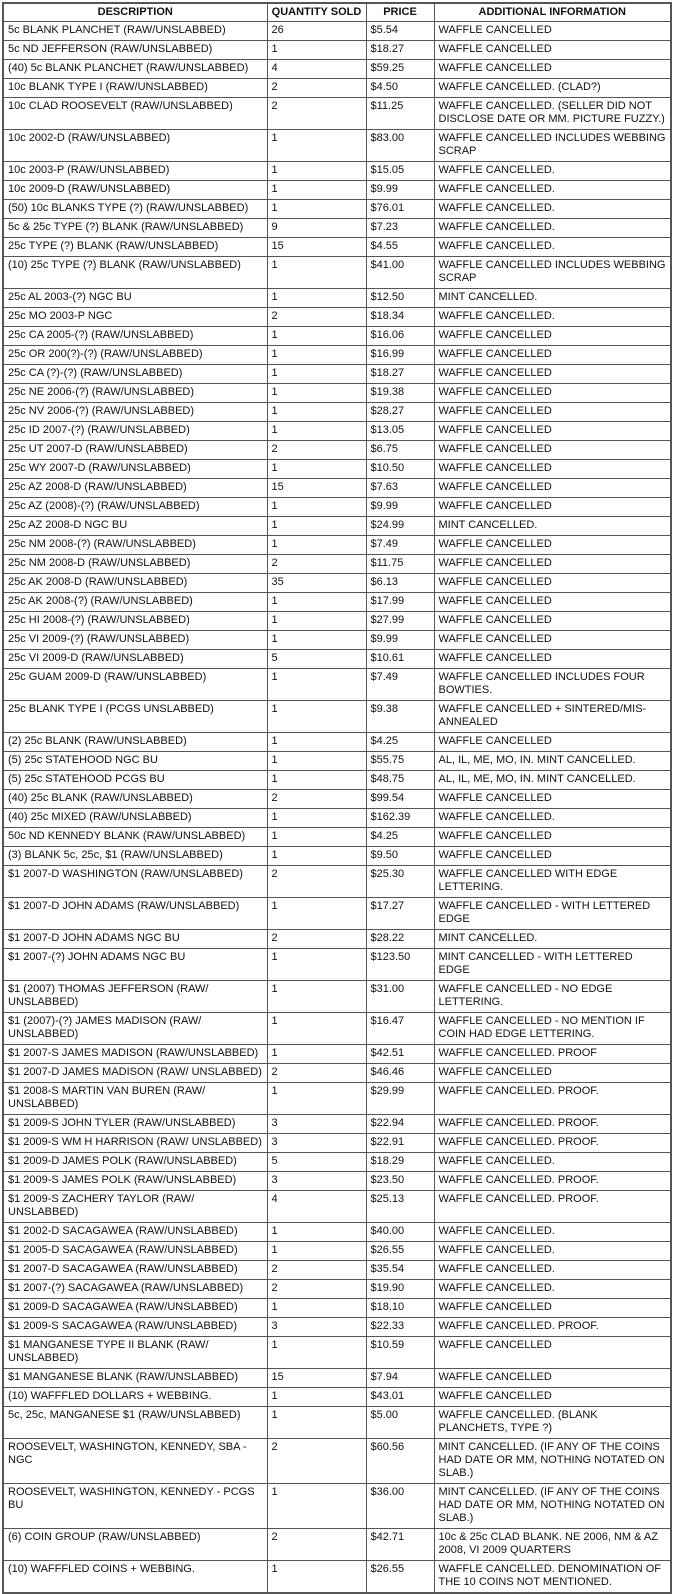 This screenshot has height=1594, width=674. I want to click on price-cell: $43.01, so click(400, 1397).